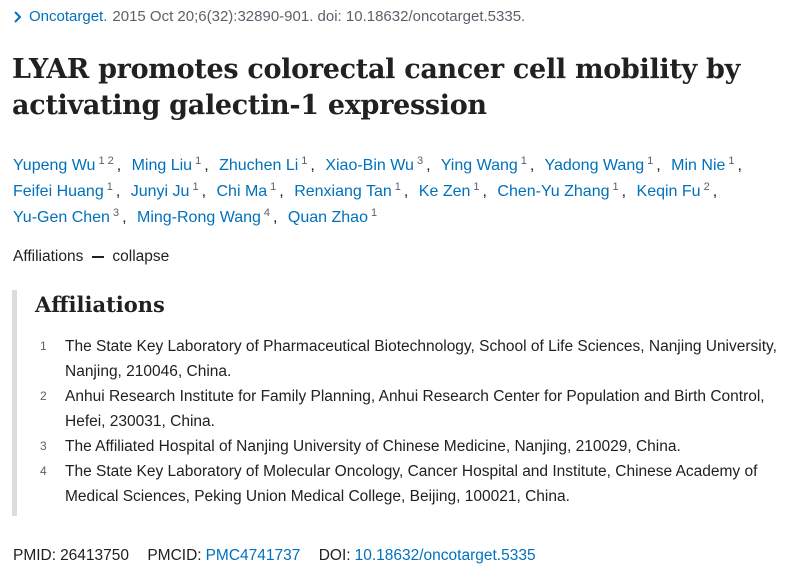 The image size is (786, 575). I want to click on affiliation-number: 2, so click(43, 396).